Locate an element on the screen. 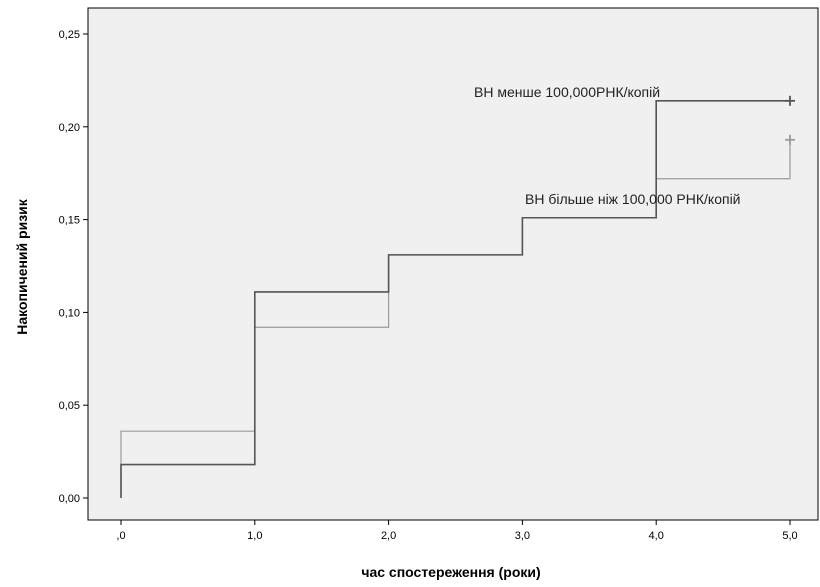 This screenshot has width=820, height=587. x-tick-label: 3,0 is located at coordinates (522, 536).